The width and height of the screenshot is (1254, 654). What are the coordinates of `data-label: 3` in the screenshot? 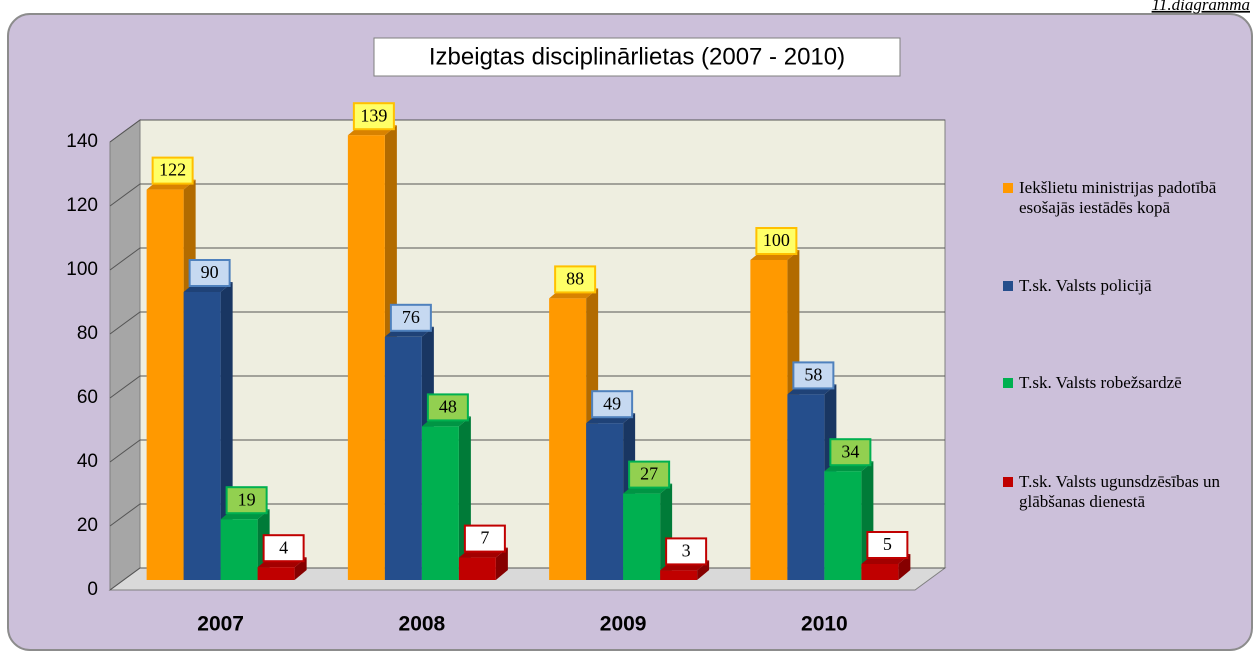 It's located at (686, 551).